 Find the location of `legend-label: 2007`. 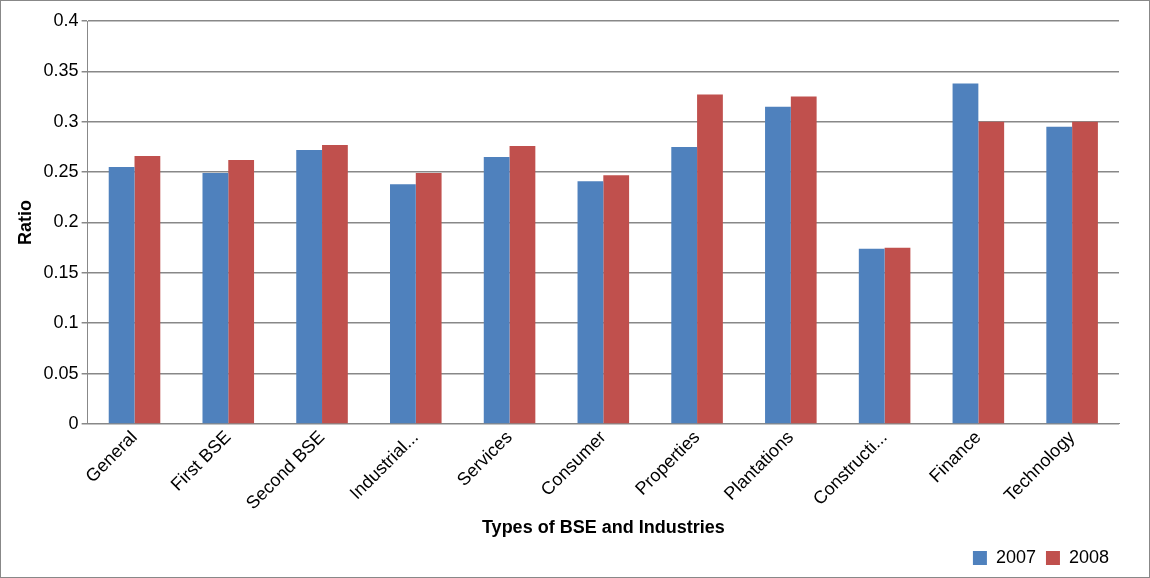

legend-label: 2007 is located at coordinates (1015, 556).